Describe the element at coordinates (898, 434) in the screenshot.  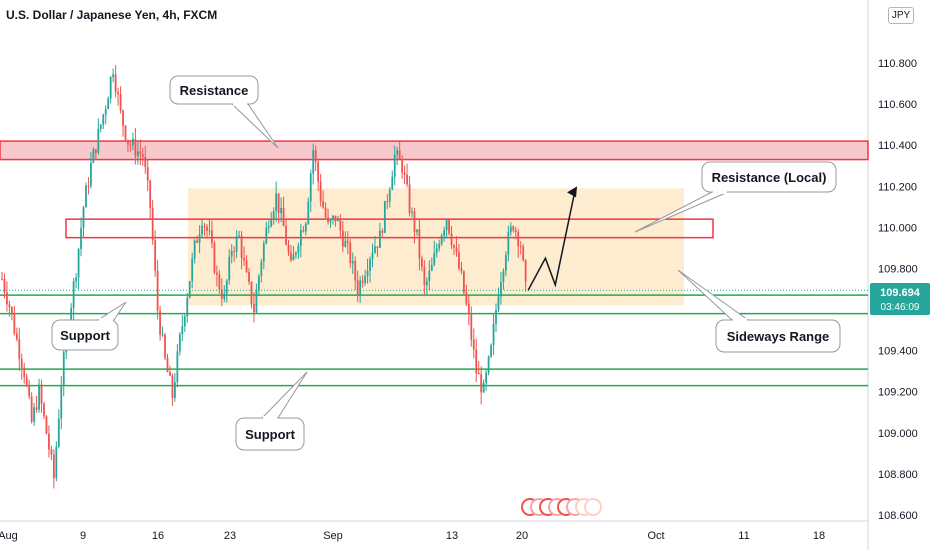
I see `y-tick-label: 109.000` at that location.